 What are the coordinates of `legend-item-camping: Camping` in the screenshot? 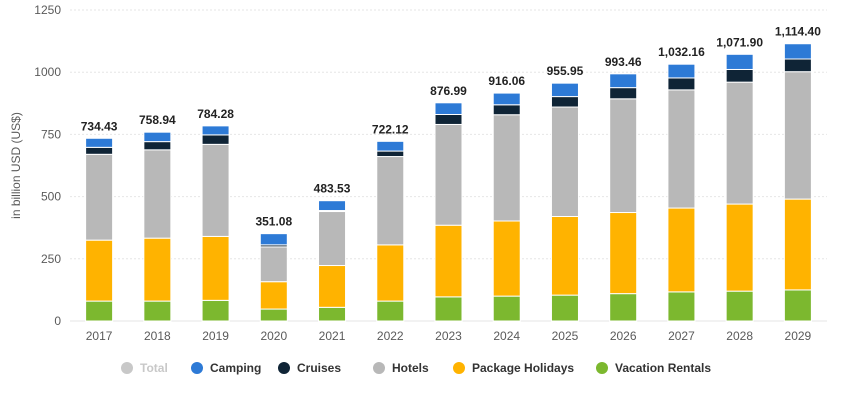 It's located at (226, 368).